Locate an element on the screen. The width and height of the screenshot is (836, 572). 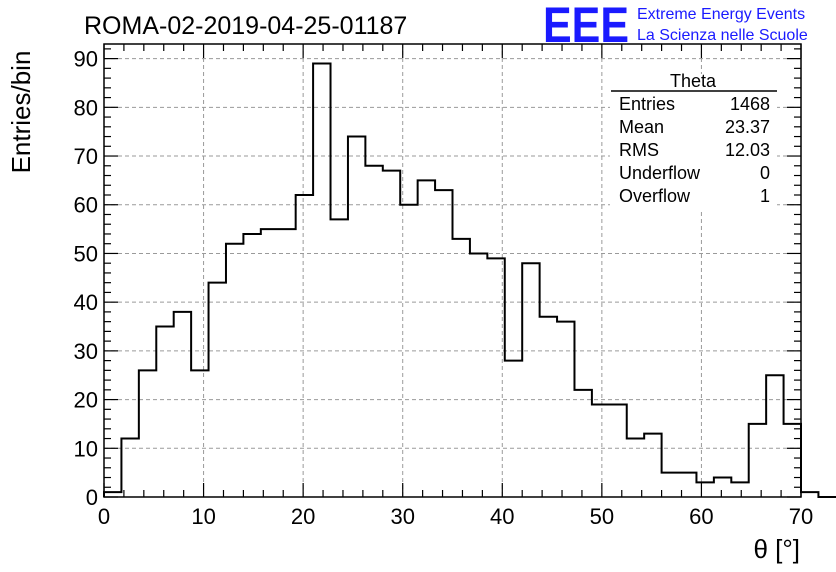
x-tick-label: 10 is located at coordinates (203, 516).